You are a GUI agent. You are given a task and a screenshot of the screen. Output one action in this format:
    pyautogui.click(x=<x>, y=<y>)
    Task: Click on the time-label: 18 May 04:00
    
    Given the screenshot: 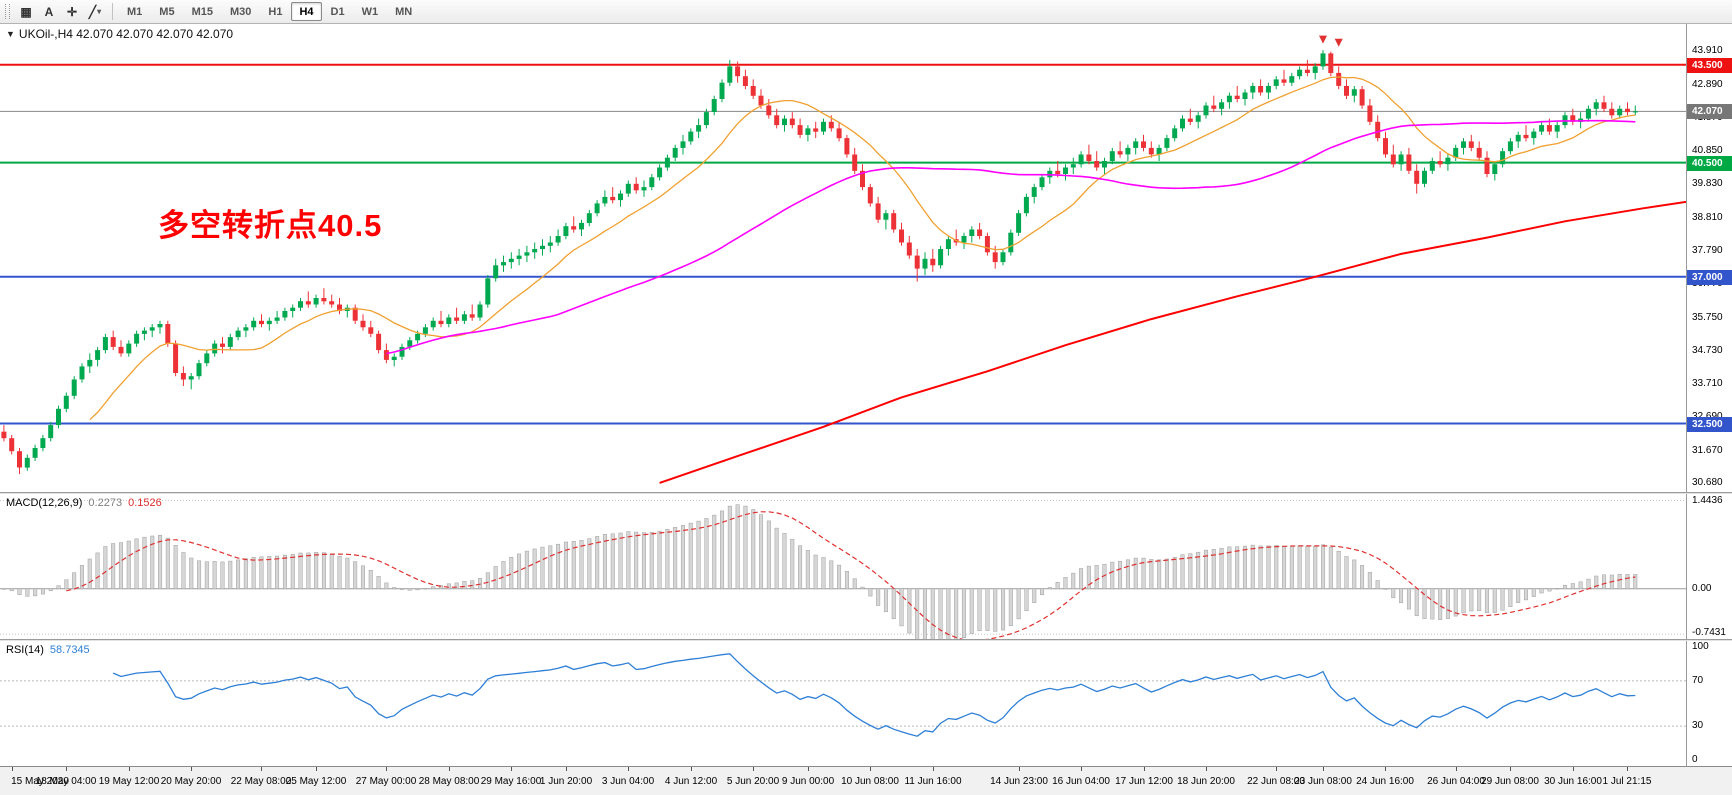 What is the action you would take?
    pyautogui.click(x=66, y=781)
    